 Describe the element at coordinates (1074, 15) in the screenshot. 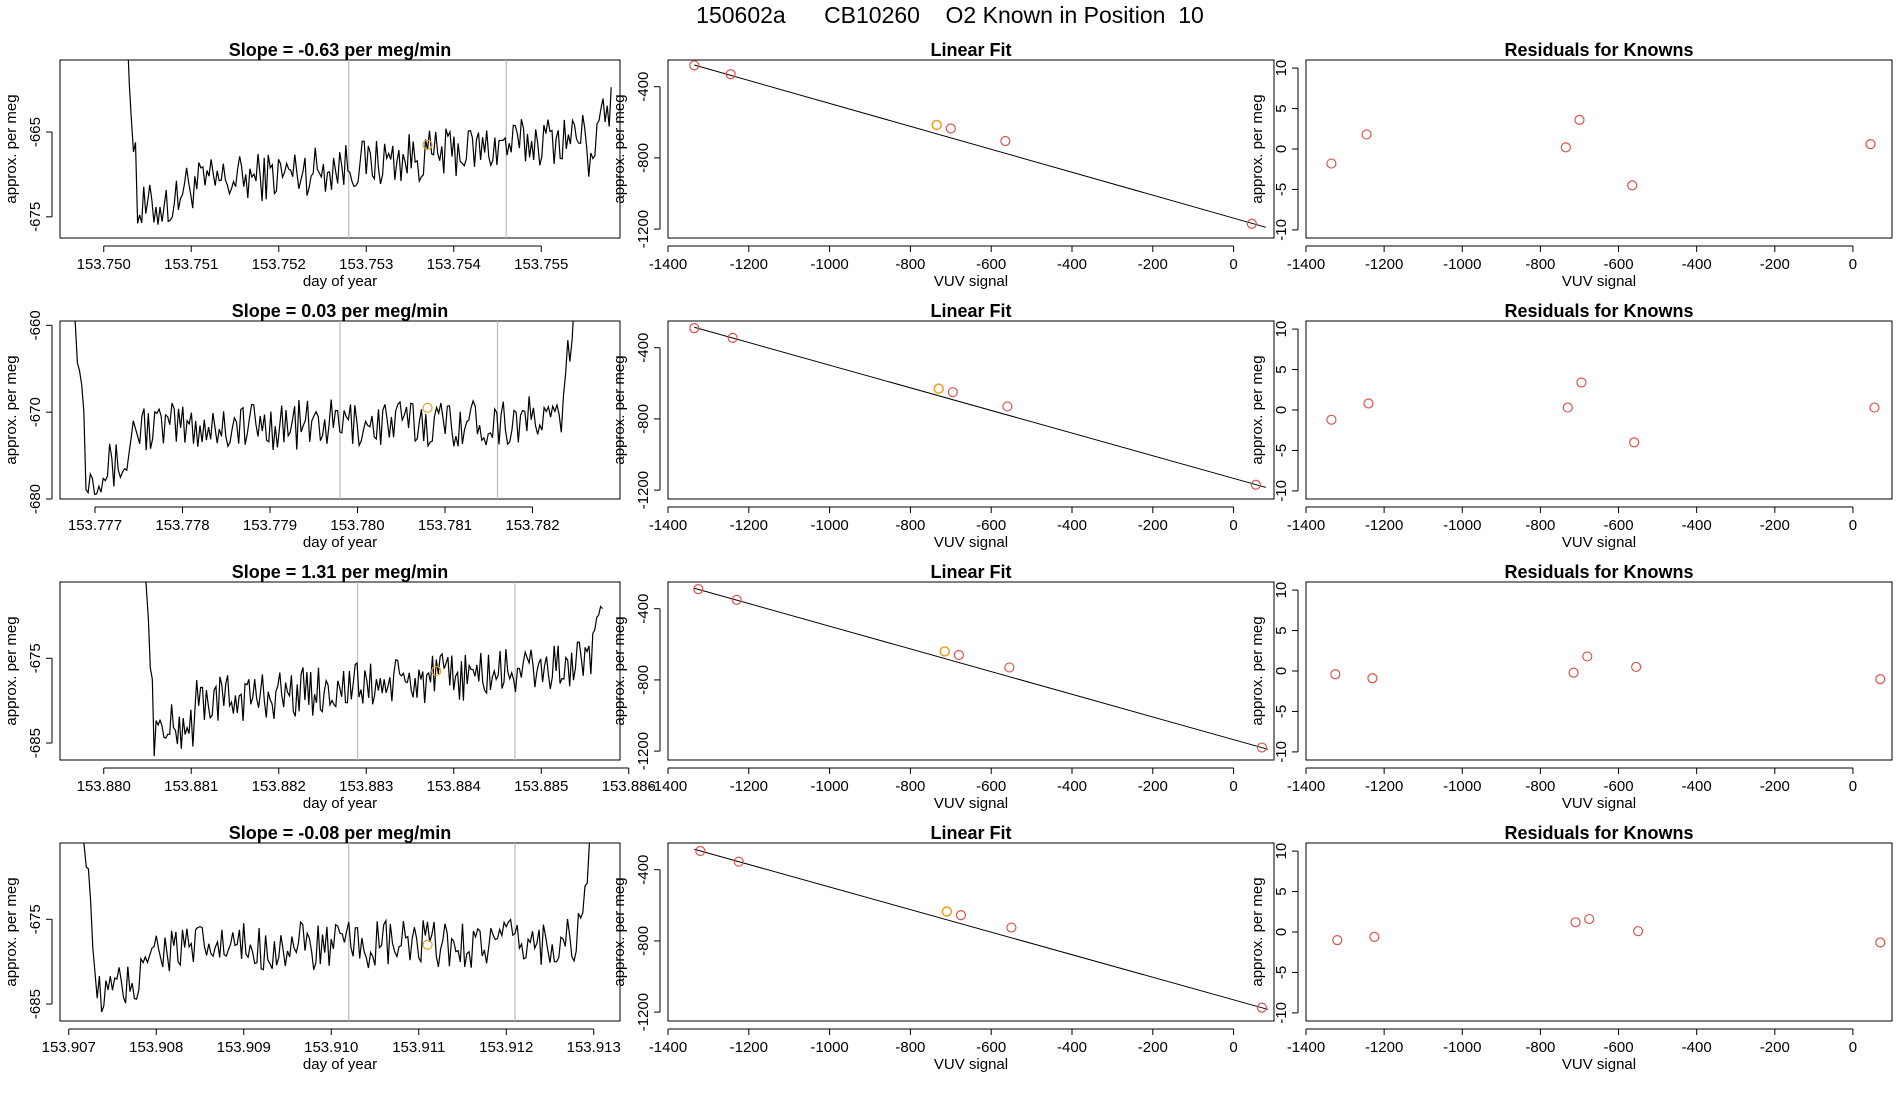

I see `gas-position: O2 Known in Position 10` at that location.